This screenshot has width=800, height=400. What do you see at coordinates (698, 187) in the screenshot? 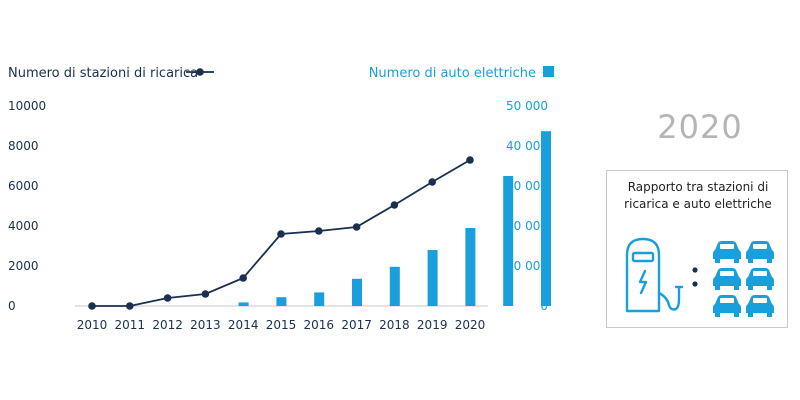
I see `ratio-title-line1: Rapporto tra stazioni di` at bounding box center [698, 187].